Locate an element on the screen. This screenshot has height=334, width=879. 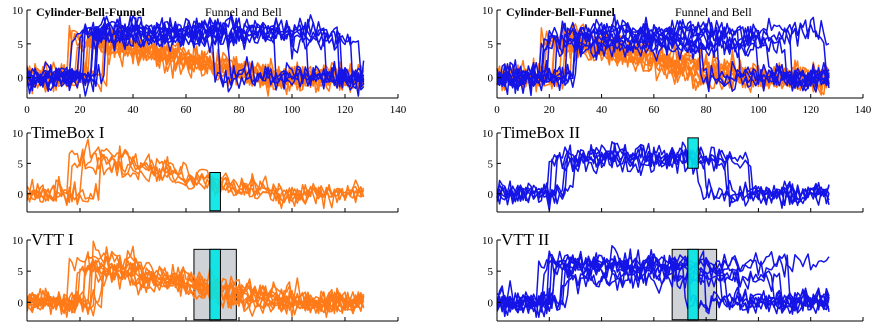
chart-panel-3: 0 5 10 VTT I is located at coordinates (205, 276).